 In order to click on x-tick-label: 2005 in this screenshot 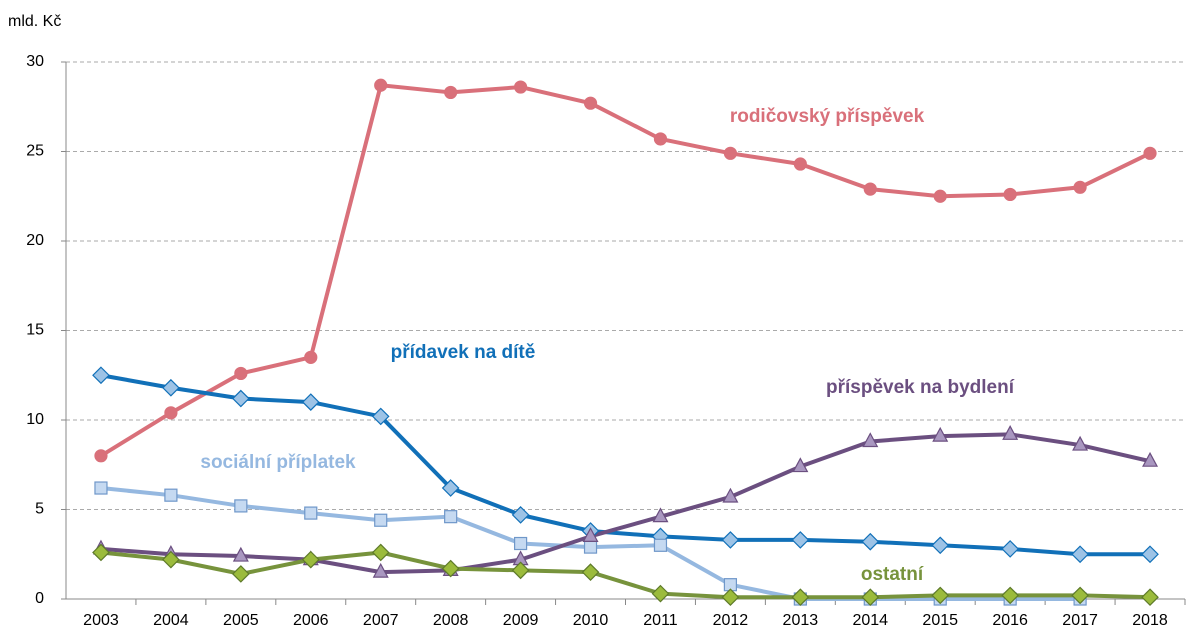, I will do `click(241, 620)`.